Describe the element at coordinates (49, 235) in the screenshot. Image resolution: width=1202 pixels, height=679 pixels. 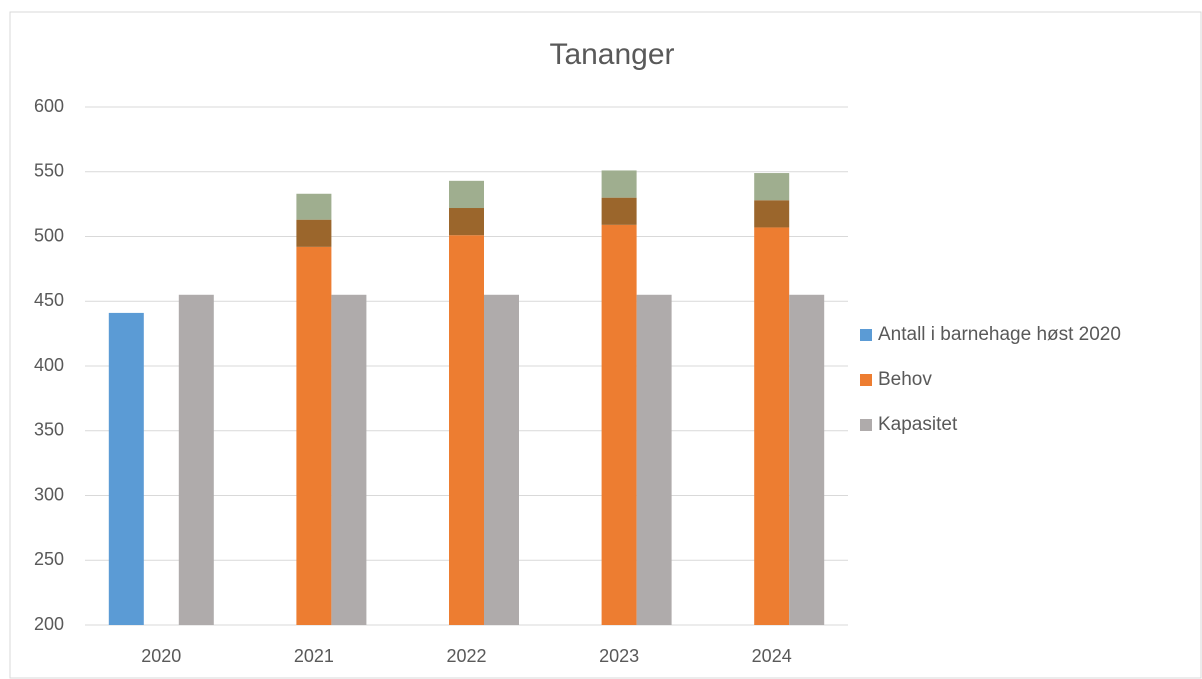
I see `y-tick-label: 500` at that location.